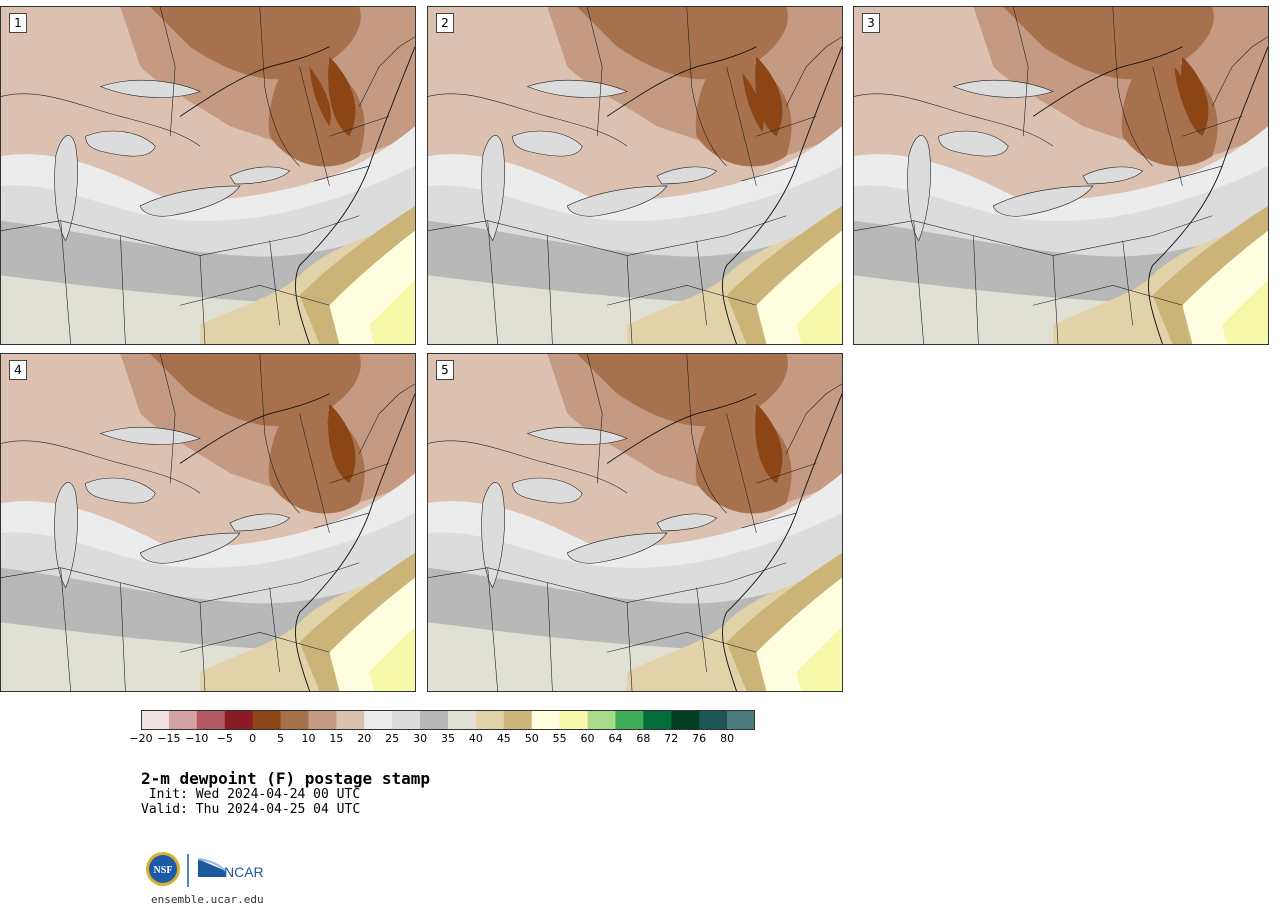 The height and width of the screenshot is (910, 1280). What do you see at coordinates (643, 738) in the screenshot?
I see `colorbar-tick-label: 68` at bounding box center [643, 738].